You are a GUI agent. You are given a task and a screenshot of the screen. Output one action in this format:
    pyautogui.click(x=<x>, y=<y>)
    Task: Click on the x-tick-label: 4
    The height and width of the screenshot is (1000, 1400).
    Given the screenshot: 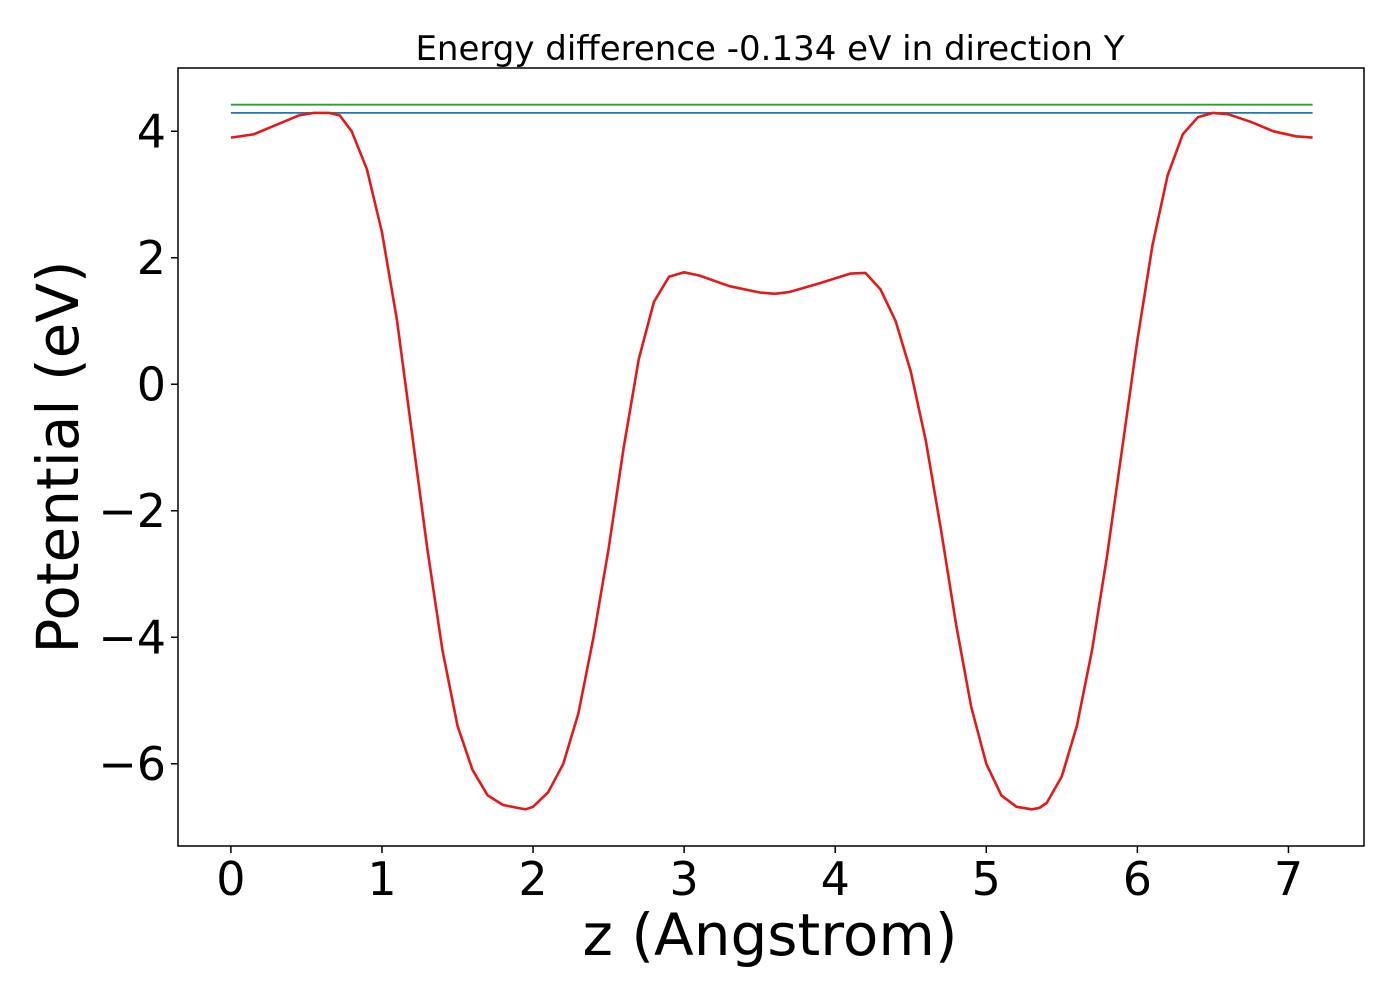 What is the action you would take?
    pyautogui.click(x=835, y=879)
    